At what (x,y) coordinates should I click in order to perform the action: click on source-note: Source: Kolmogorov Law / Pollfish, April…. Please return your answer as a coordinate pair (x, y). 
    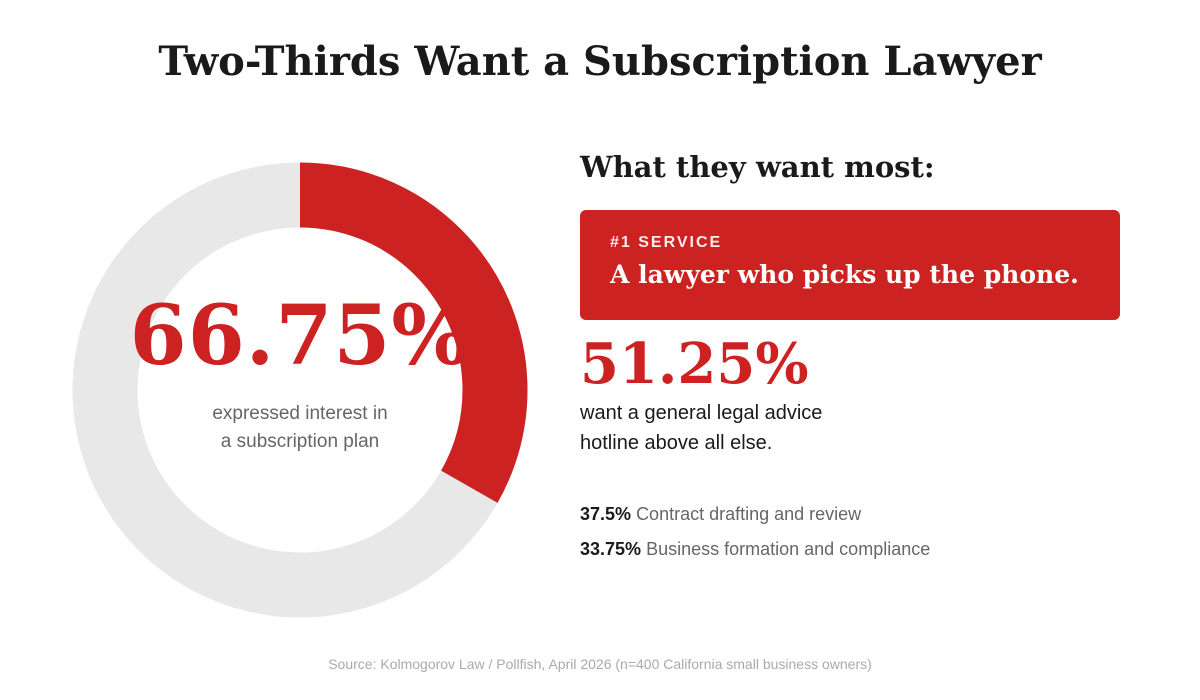
    Looking at the image, I should click on (600, 664).